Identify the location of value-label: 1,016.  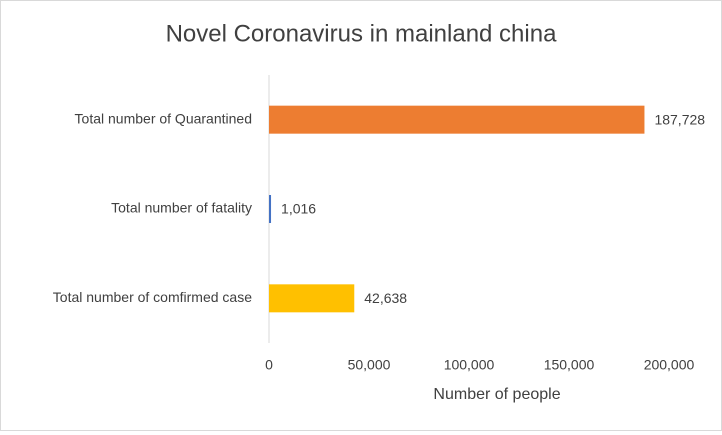
(298, 209).